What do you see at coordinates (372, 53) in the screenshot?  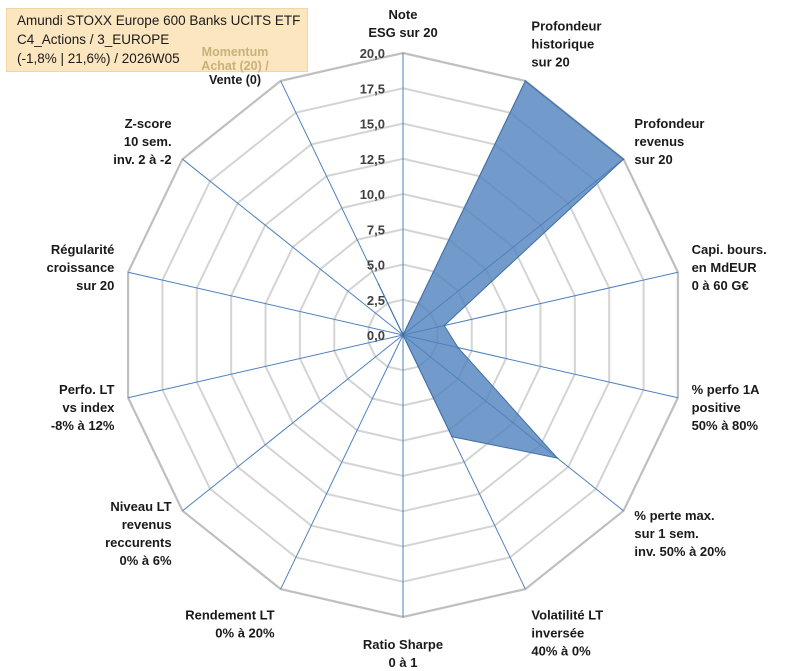 I see `tick-label: 20,0` at bounding box center [372, 53].